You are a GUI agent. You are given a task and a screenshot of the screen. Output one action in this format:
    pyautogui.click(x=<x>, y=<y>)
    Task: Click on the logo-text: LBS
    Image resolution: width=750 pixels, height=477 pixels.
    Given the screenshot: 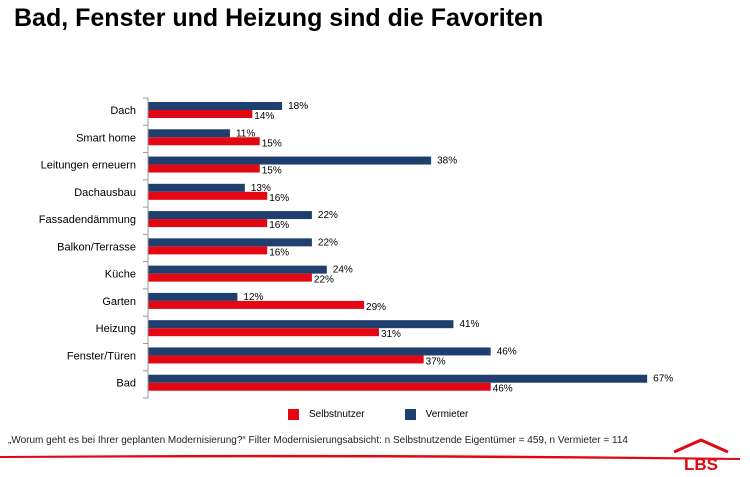 What is the action you would take?
    pyautogui.click(x=701, y=464)
    